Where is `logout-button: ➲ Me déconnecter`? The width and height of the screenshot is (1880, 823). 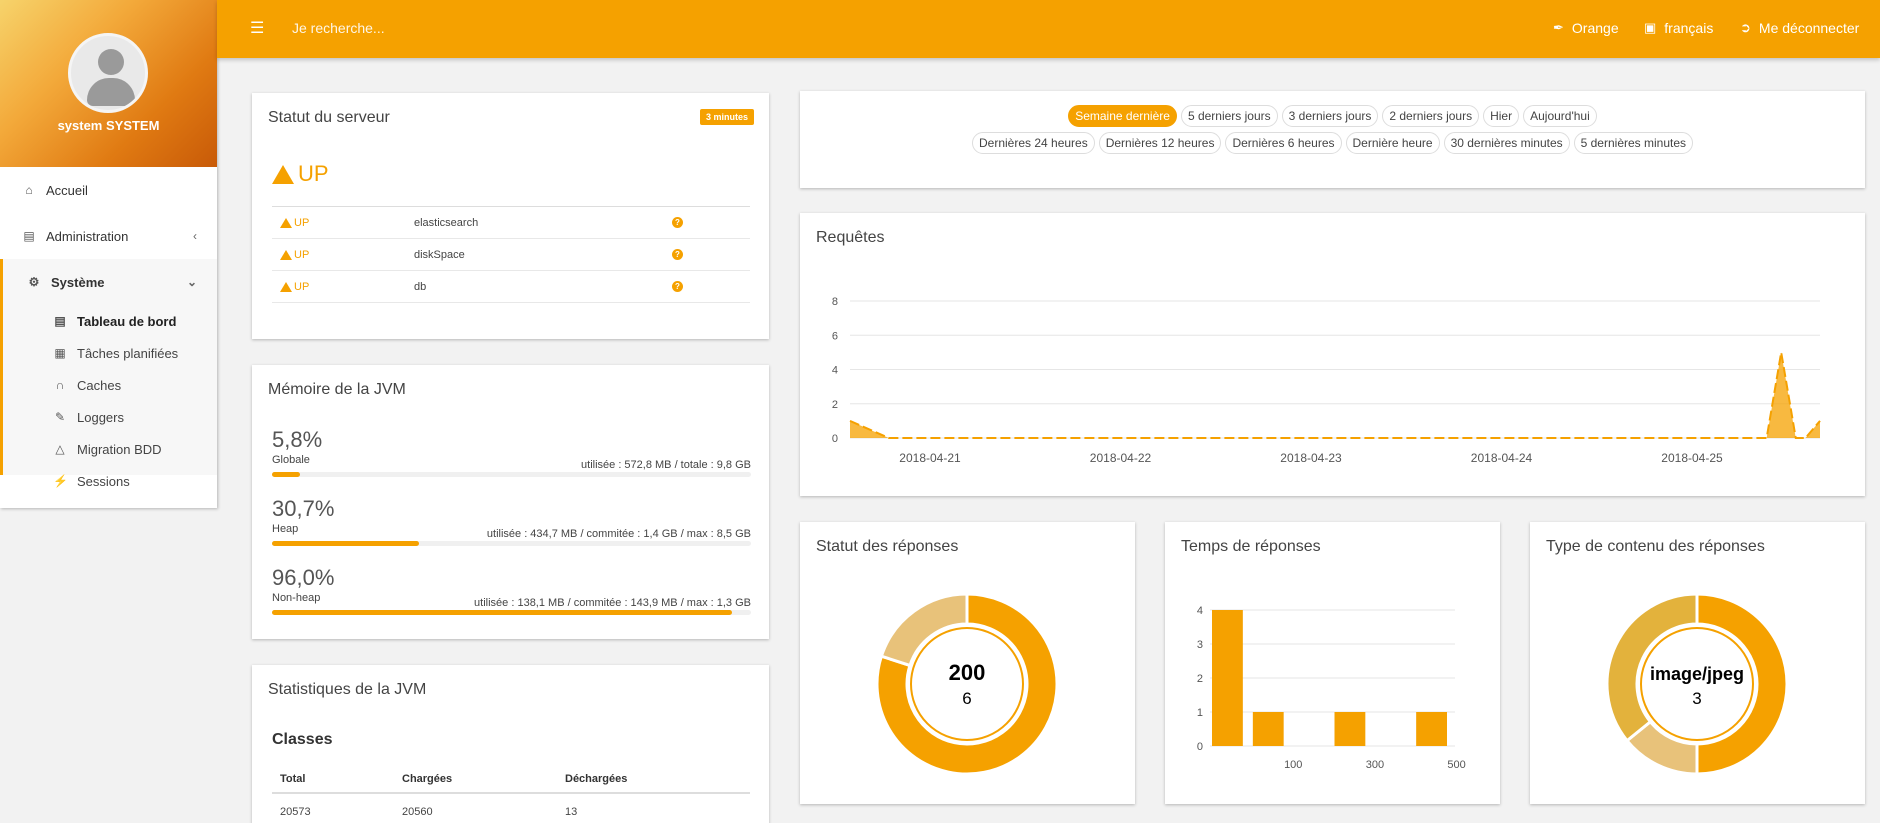
logout-button: ➲ Me déconnecter is located at coordinates (1799, 28).